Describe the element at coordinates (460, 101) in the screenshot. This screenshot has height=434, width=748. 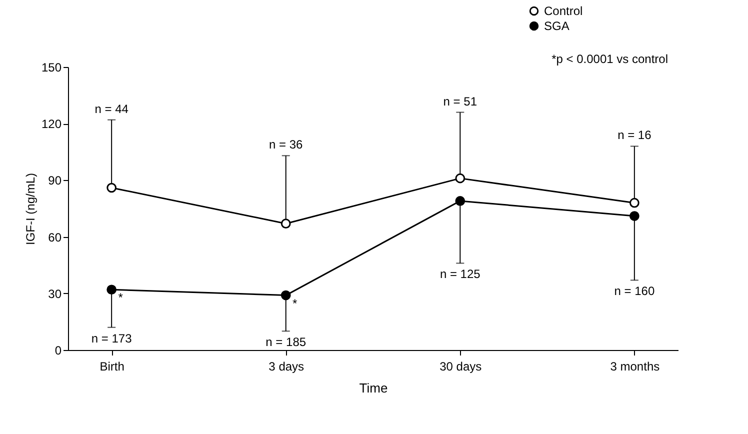
I see `annotation: n = 51` at that location.